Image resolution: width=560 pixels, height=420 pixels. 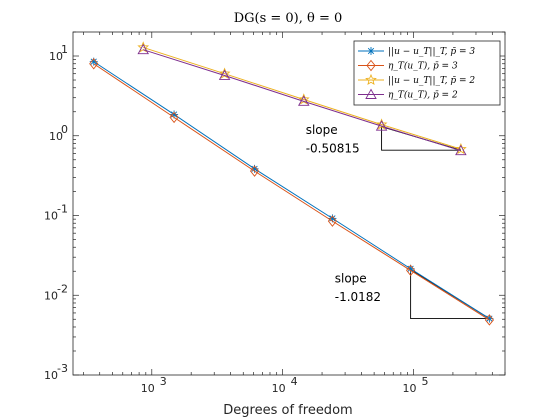 What do you see at coordinates (163, 381) in the screenshot?
I see `x-tick-exponent: 3` at bounding box center [163, 381].